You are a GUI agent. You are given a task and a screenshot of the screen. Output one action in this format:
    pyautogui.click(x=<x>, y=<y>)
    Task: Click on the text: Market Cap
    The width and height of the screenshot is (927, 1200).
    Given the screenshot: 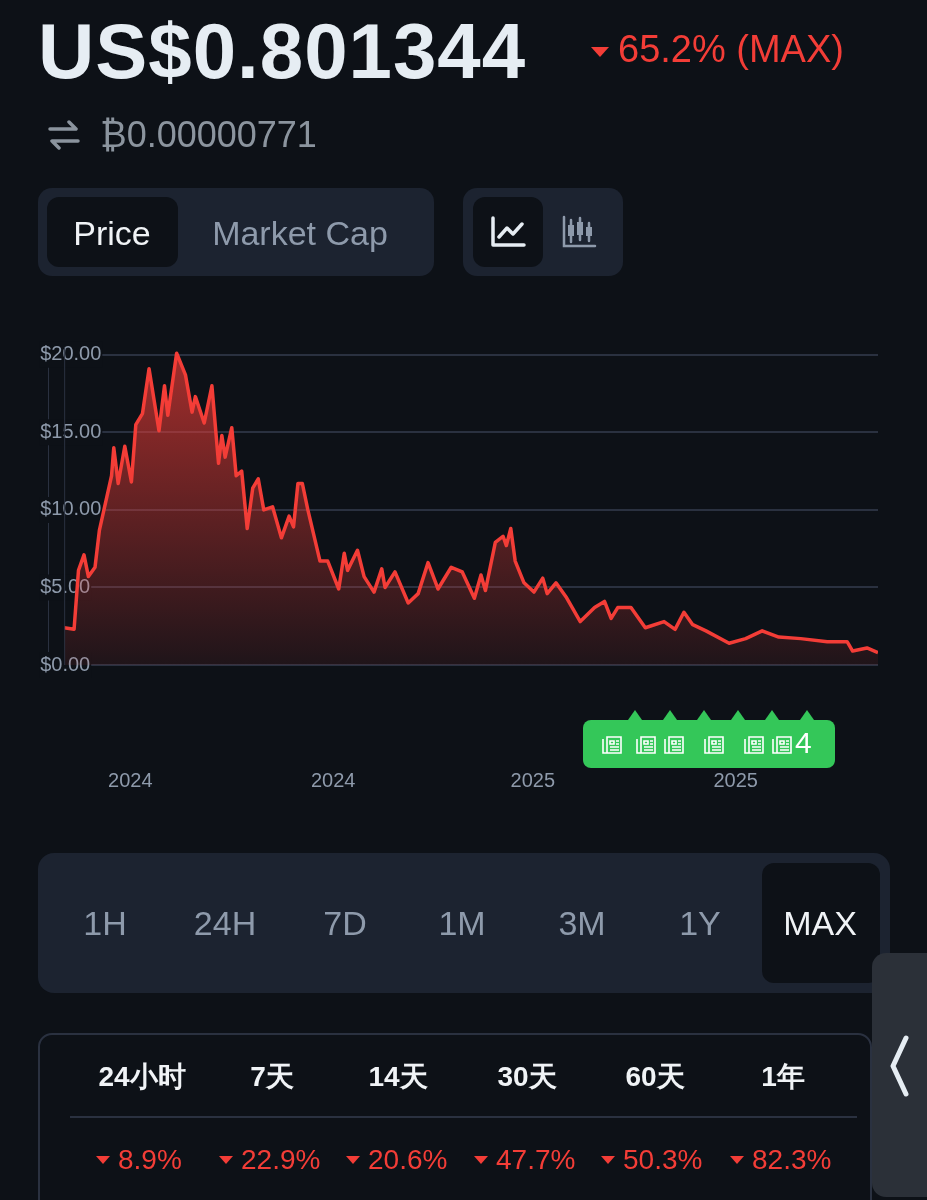 What is the action you would take?
    pyautogui.click(x=300, y=233)
    